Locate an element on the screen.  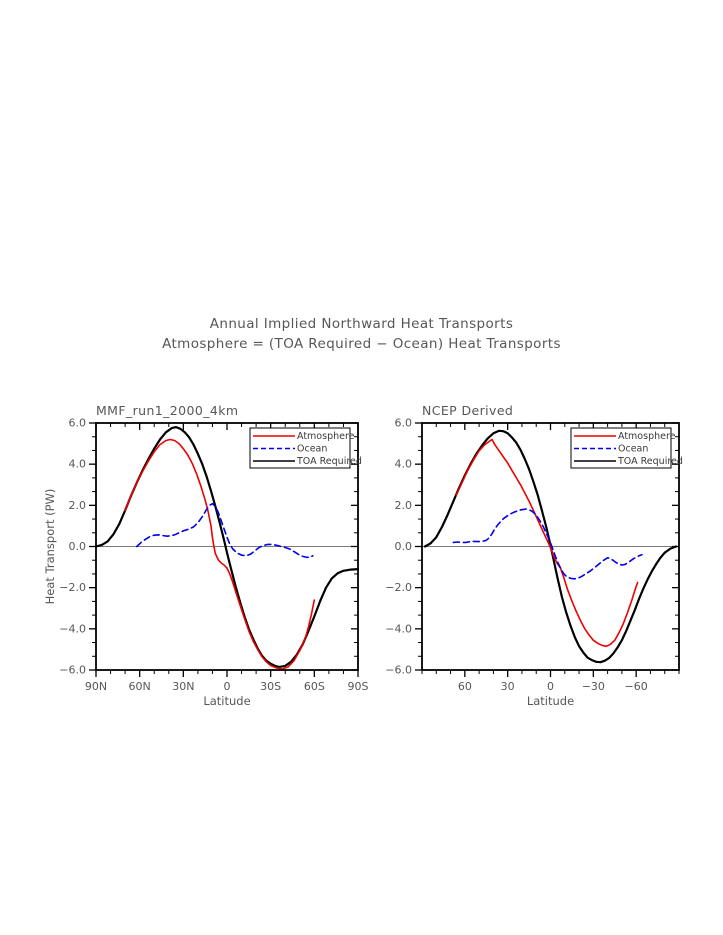
x-tick-label: 90N is located at coordinates (96, 686).